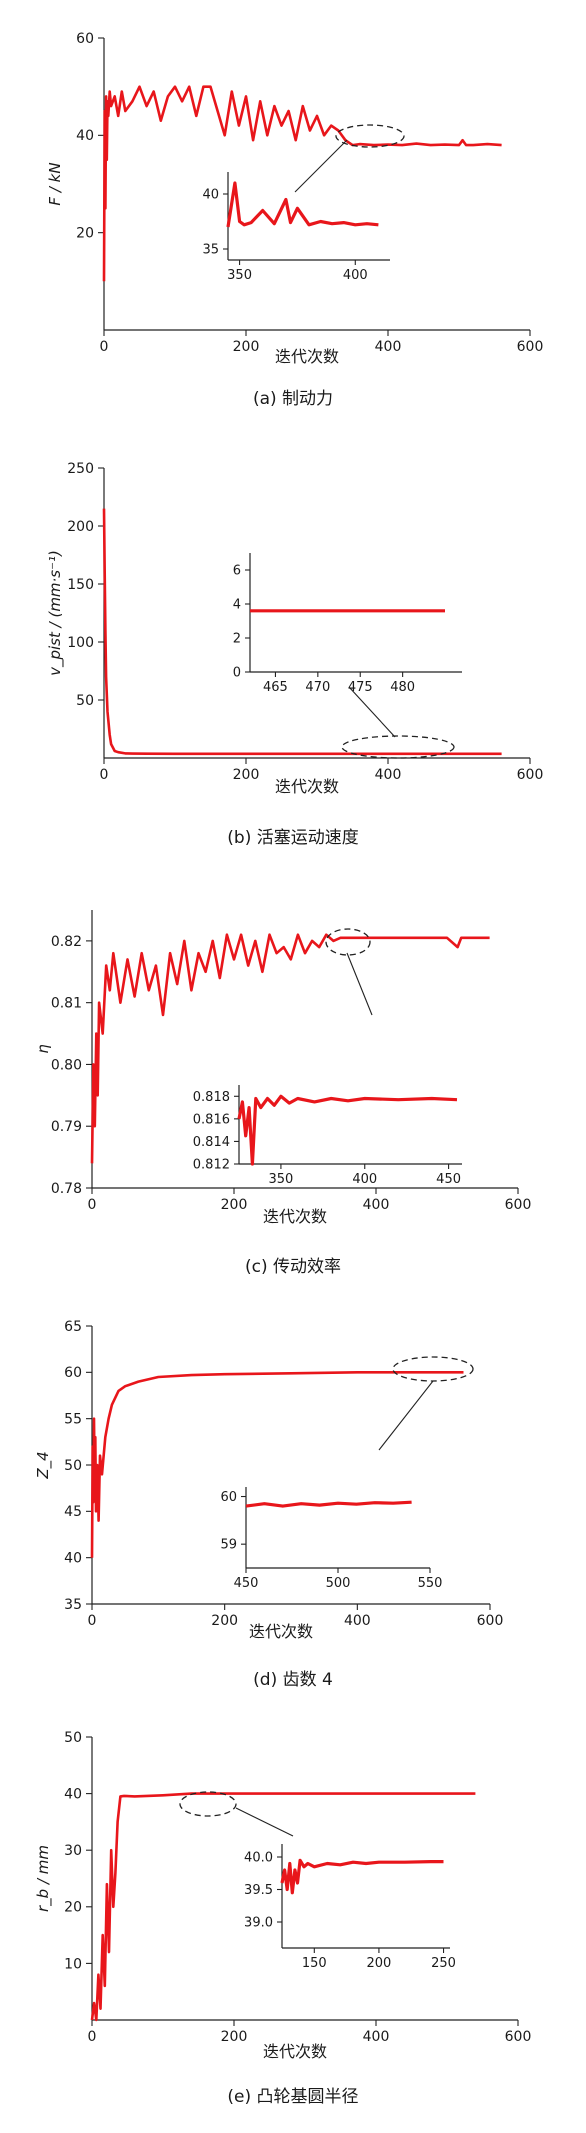 The height and width of the screenshot is (2133, 586). I want to click on y-tick-label: 55, so click(73, 1420).